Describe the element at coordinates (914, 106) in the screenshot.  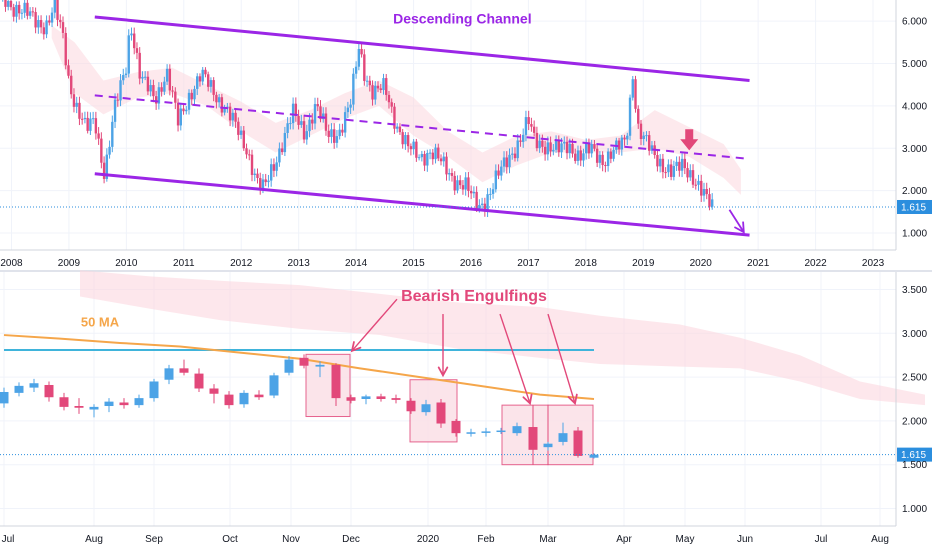
I see `weekly-y-tick-label: 4.000` at that location.